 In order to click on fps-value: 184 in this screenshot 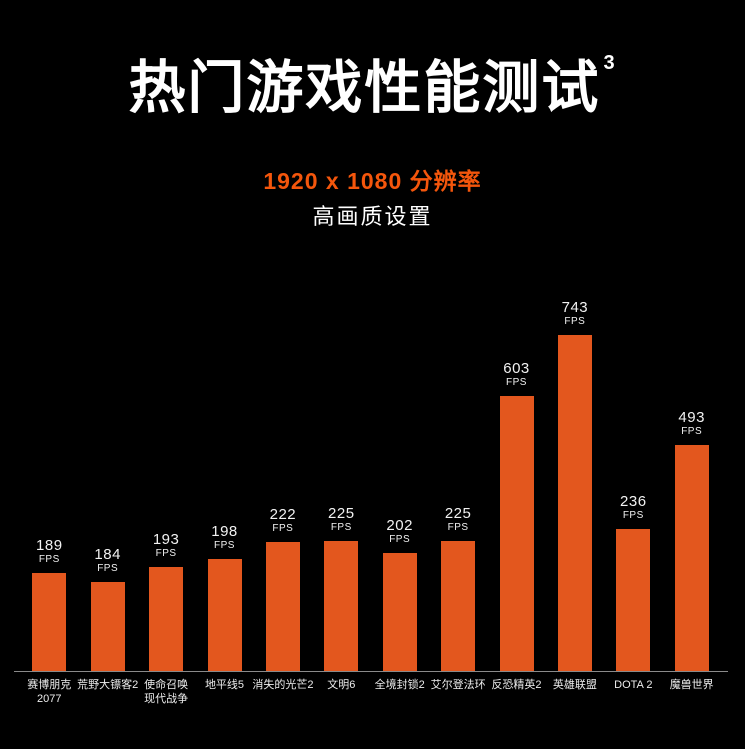, I will do `click(107, 554)`.